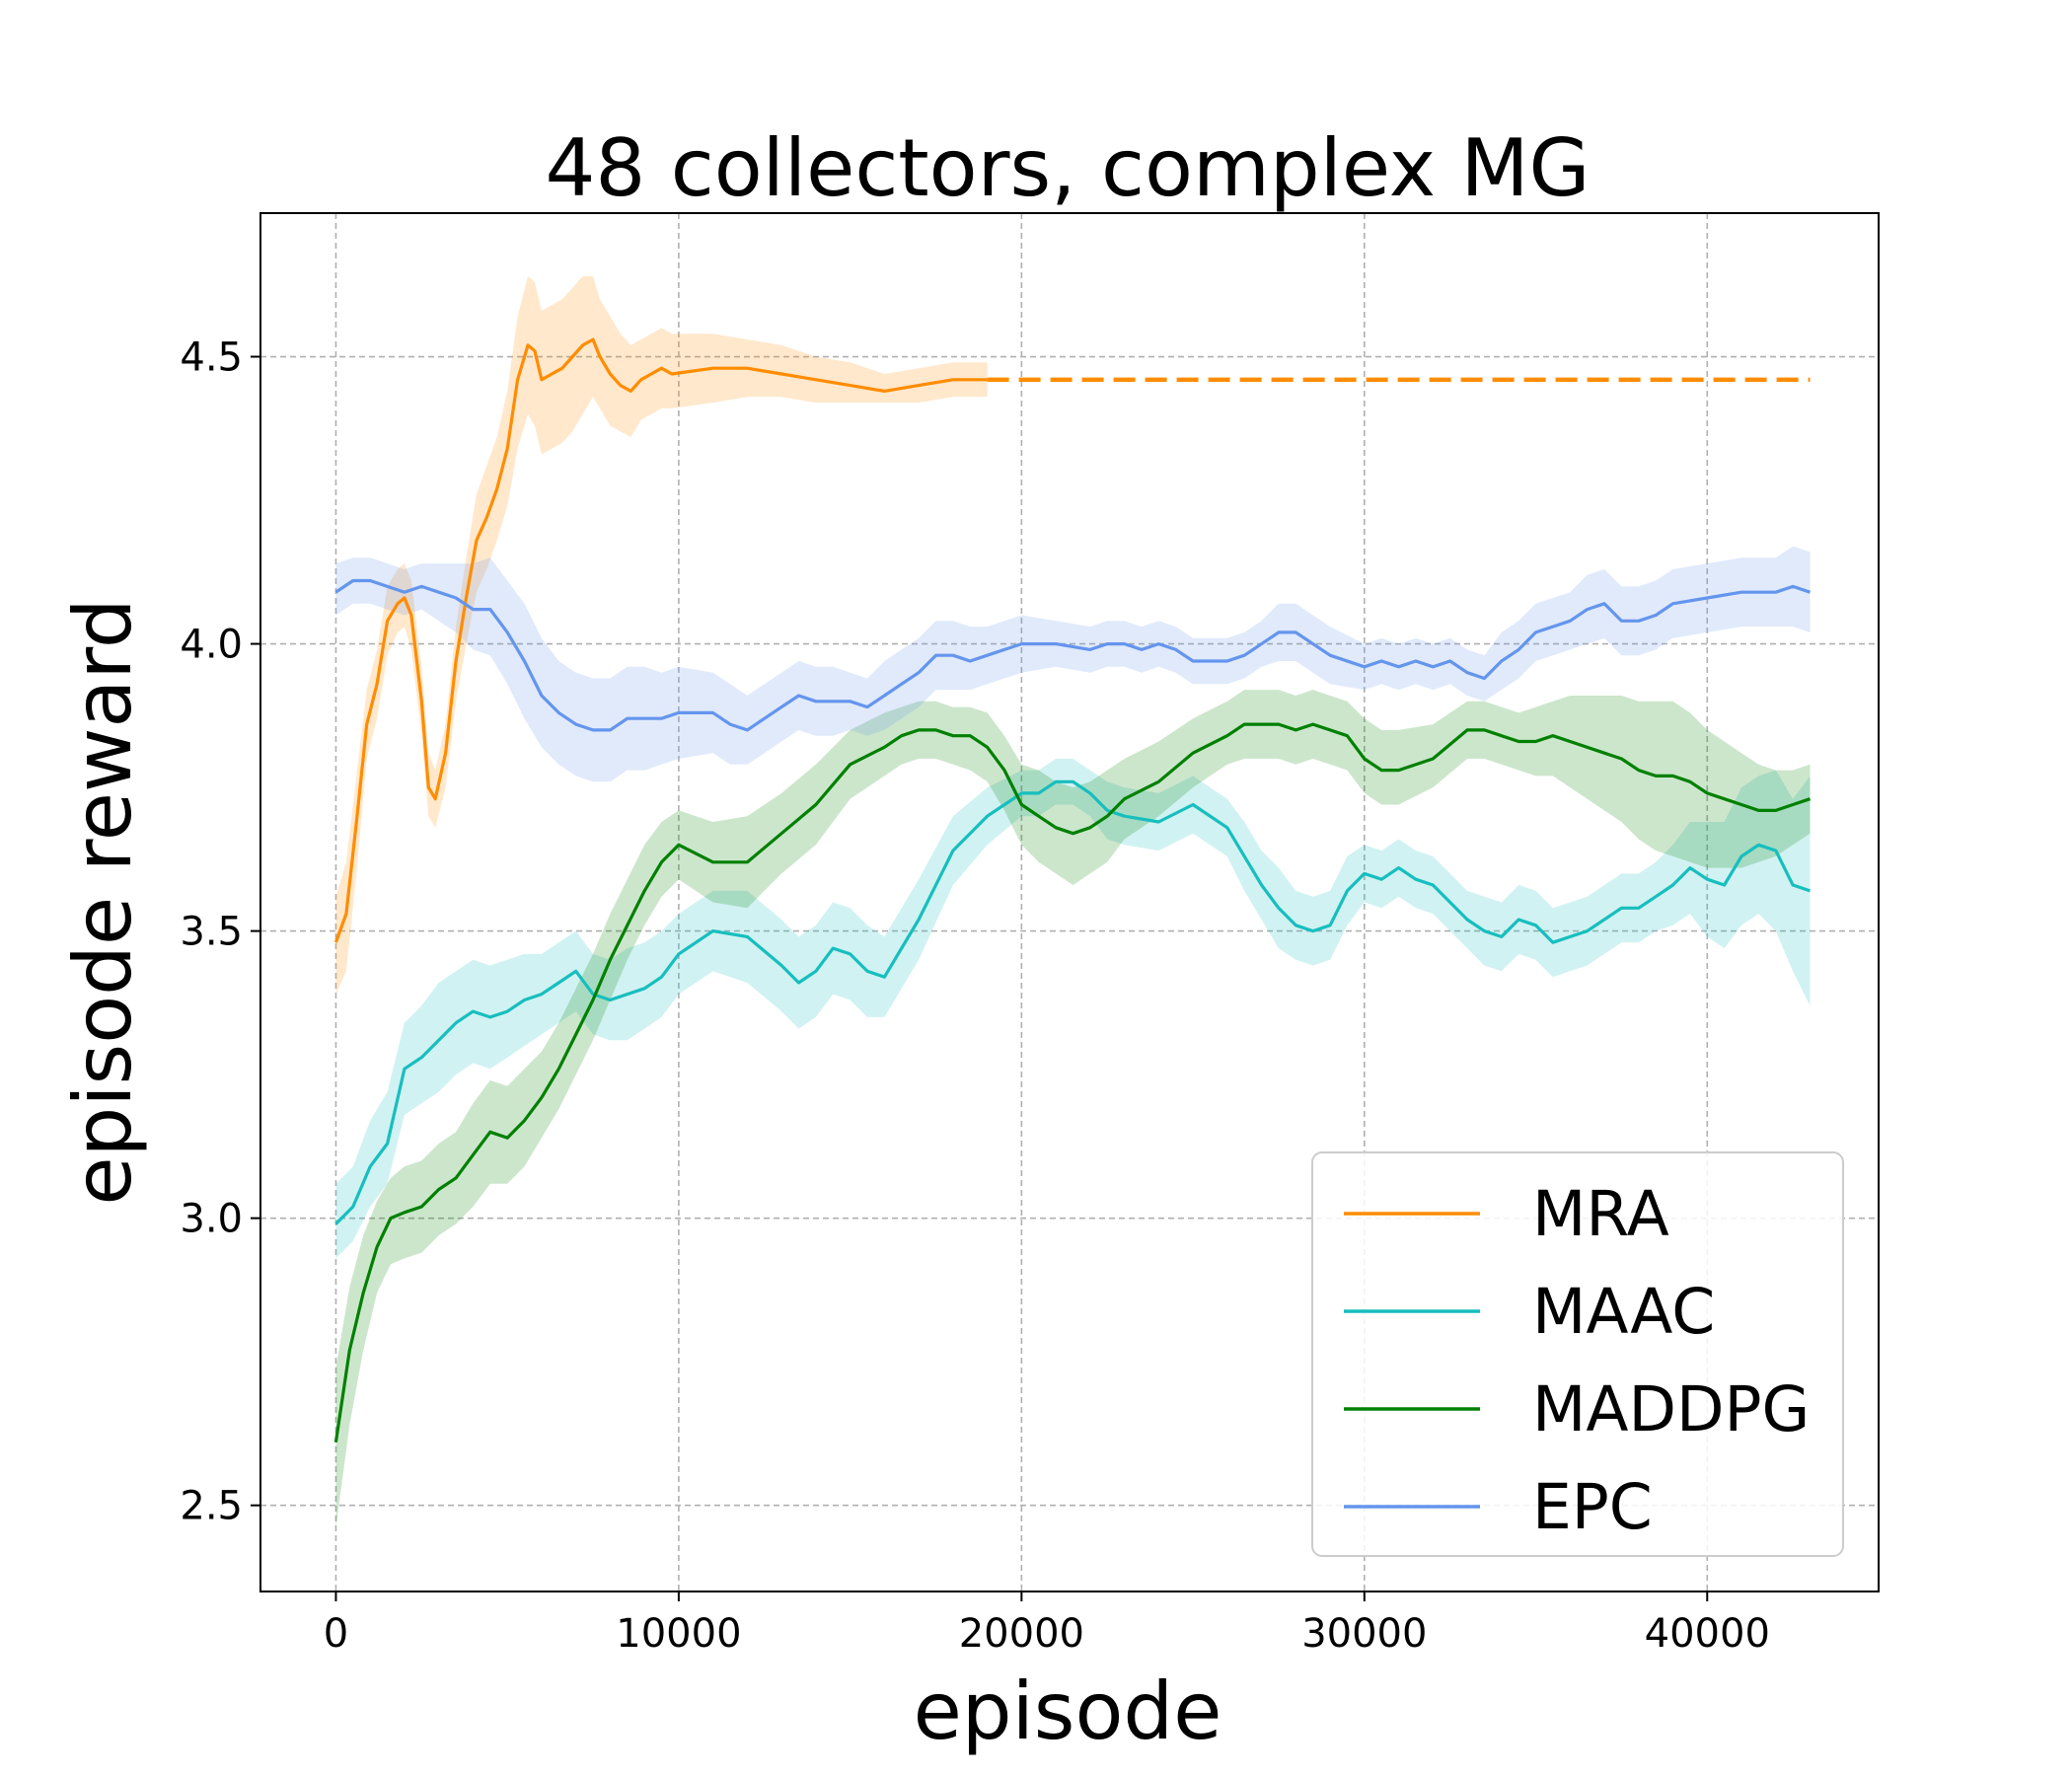 The height and width of the screenshot is (1776, 2072). I want to click on y-axis-ticks: 2.5 3.0 3.5 4.0 4.5, so click(220, 932).